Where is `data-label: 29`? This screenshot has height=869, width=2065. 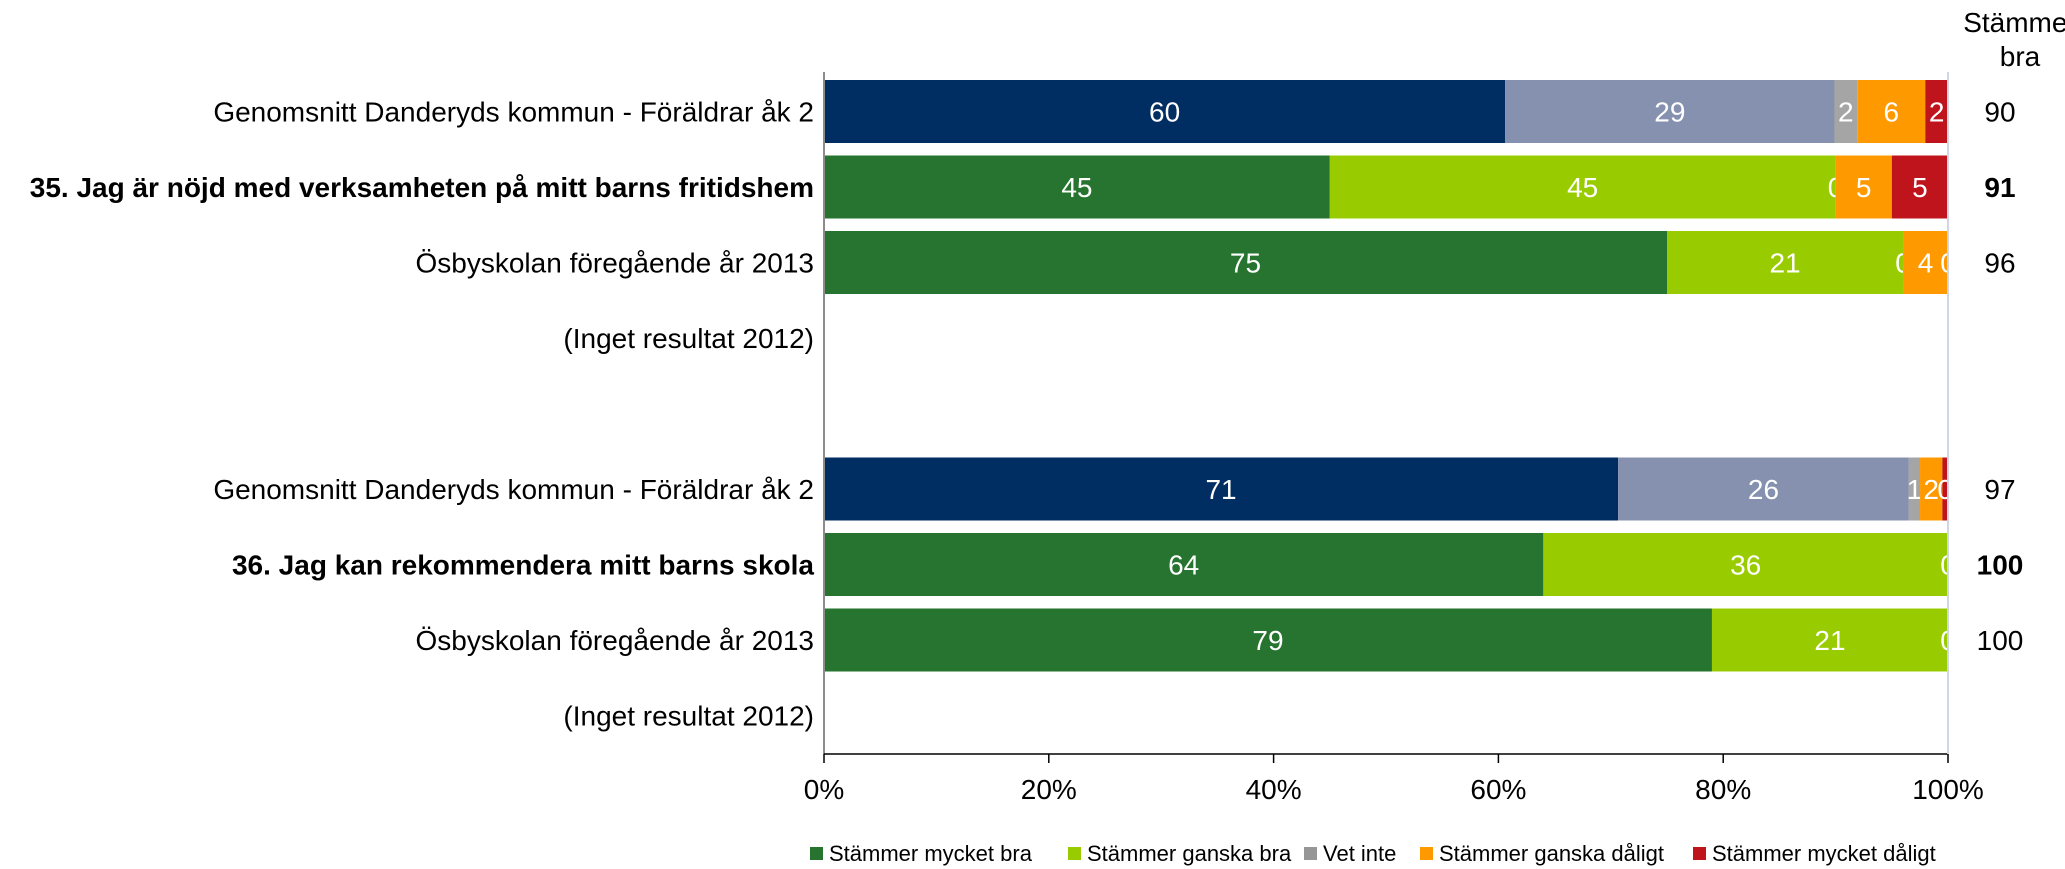 data-label: 29 is located at coordinates (1669, 112).